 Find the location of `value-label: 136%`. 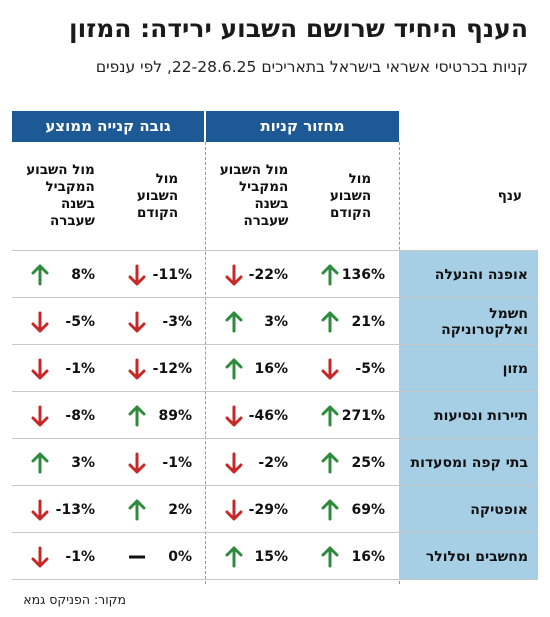

value-label: 136% is located at coordinates (363, 274).